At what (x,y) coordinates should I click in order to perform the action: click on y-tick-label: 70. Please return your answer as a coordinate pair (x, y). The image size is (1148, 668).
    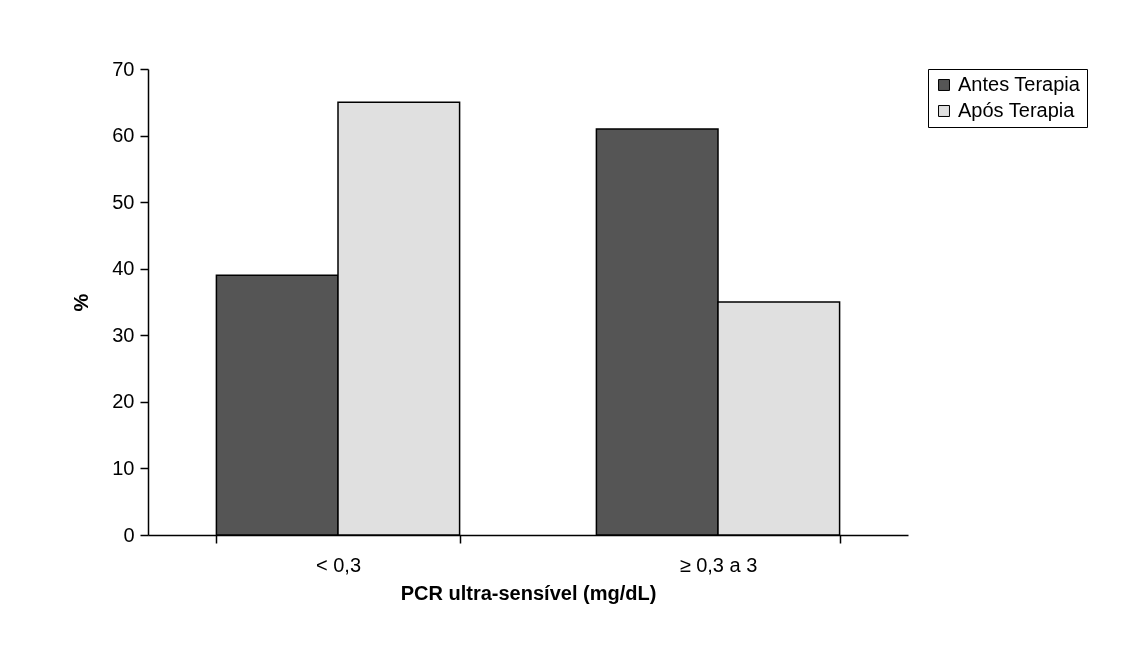
    Looking at the image, I should click on (123, 68).